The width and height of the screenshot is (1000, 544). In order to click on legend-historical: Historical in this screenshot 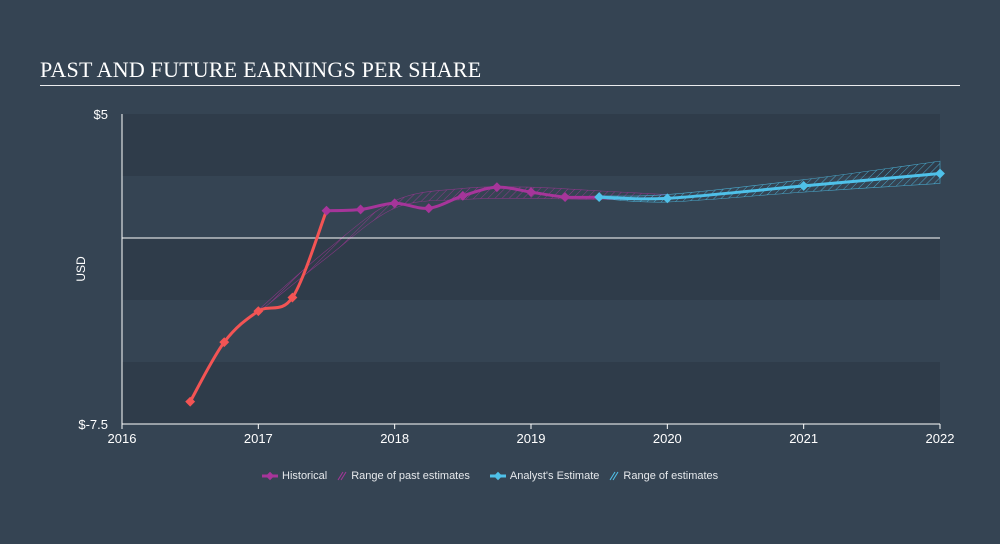, I will do `click(294, 476)`.